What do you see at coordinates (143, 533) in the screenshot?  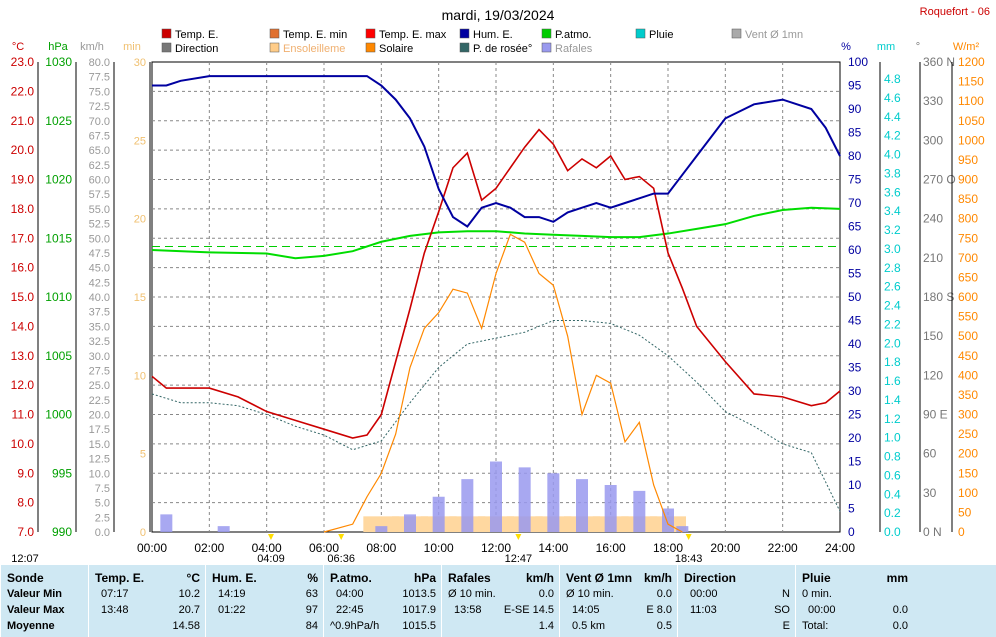 I see `min-tick: 0` at bounding box center [143, 533].